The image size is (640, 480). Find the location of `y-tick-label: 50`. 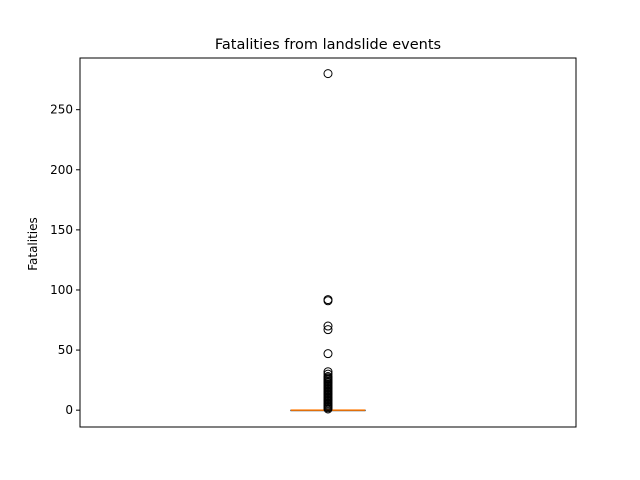

y-tick-label: 50 is located at coordinates (65, 350).